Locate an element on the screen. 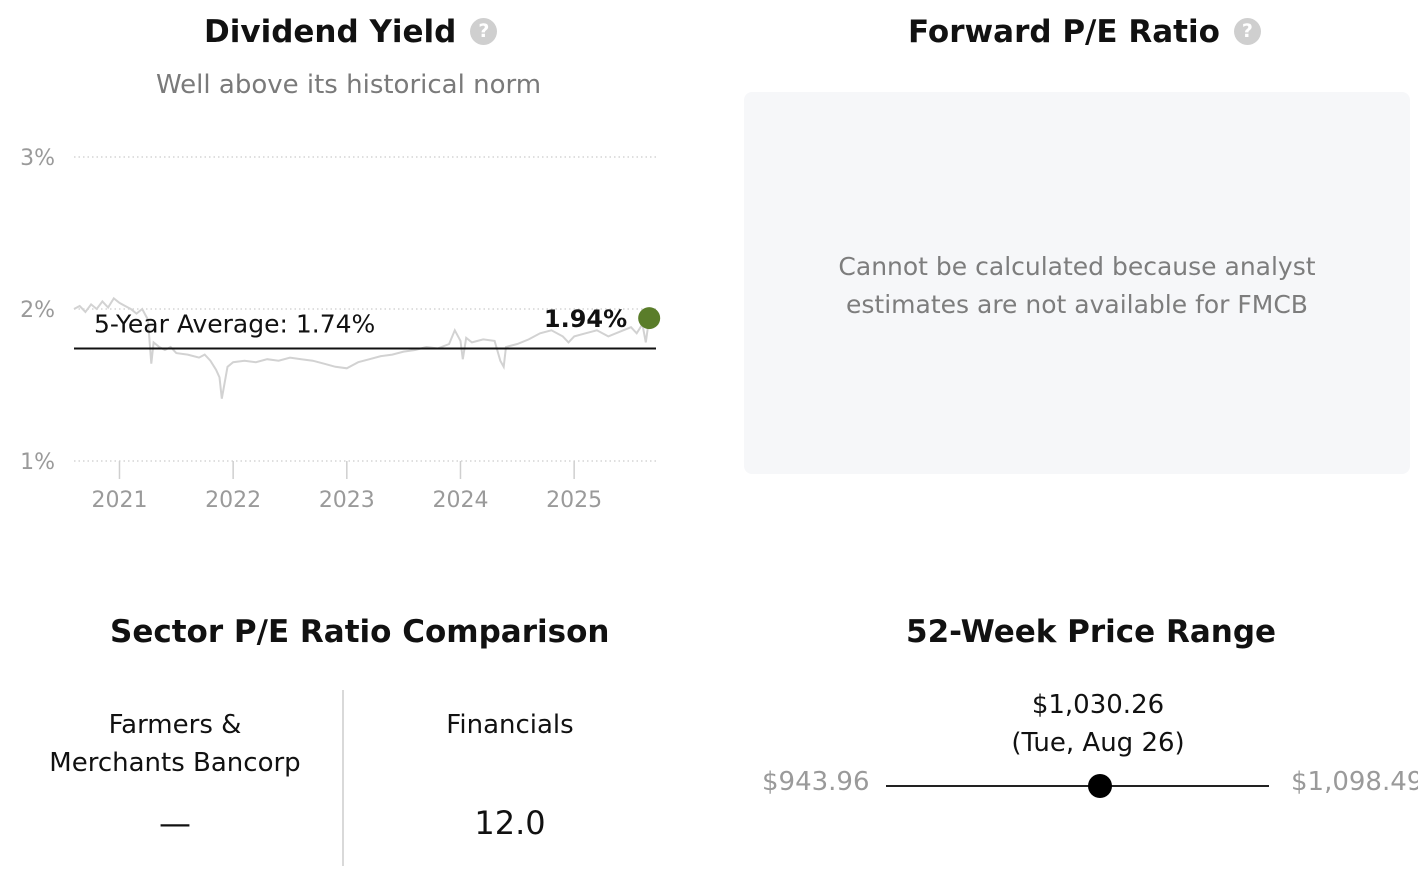  current-price-marker is located at coordinates (1099, 786).